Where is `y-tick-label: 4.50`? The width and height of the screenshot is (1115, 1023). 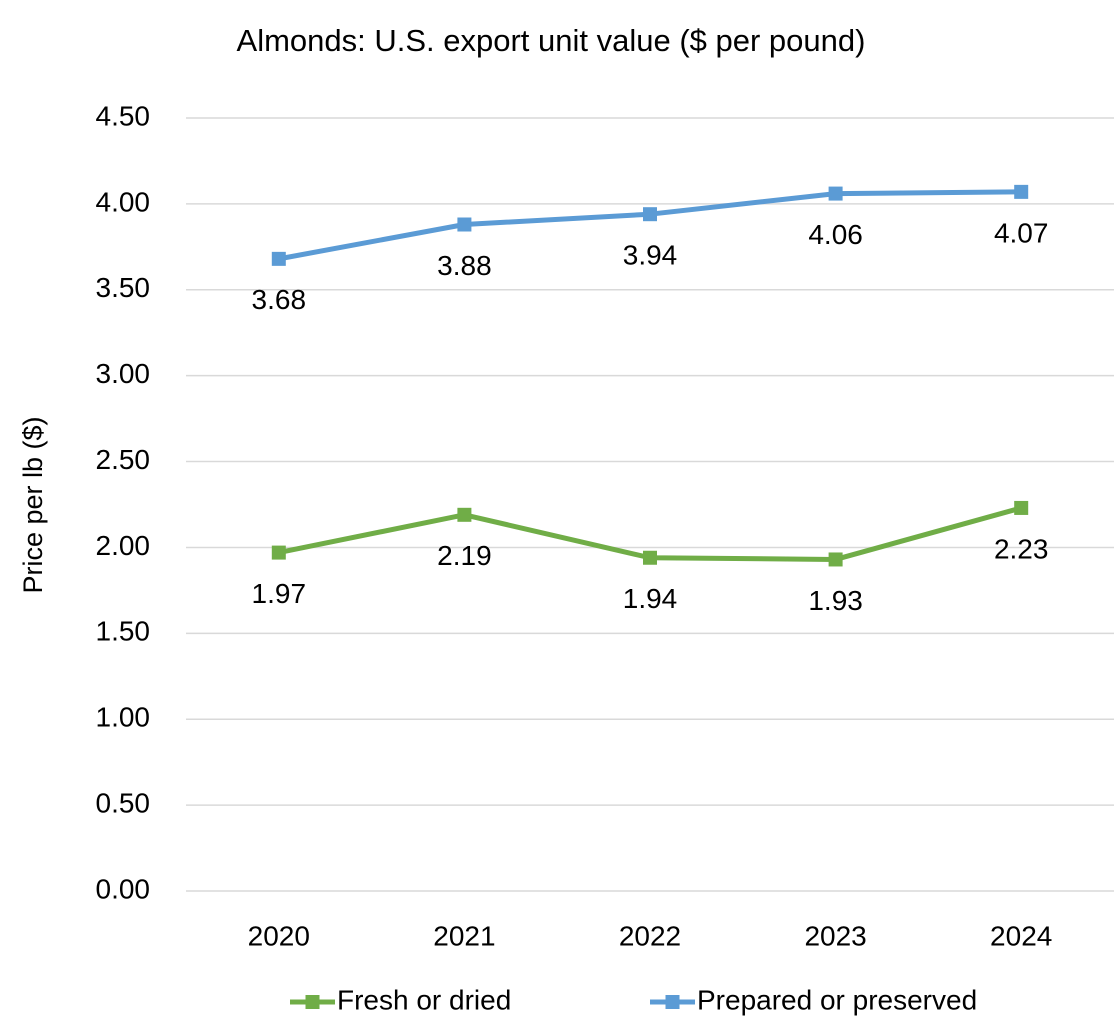
y-tick-label: 4.50 is located at coordinates (123, 115).